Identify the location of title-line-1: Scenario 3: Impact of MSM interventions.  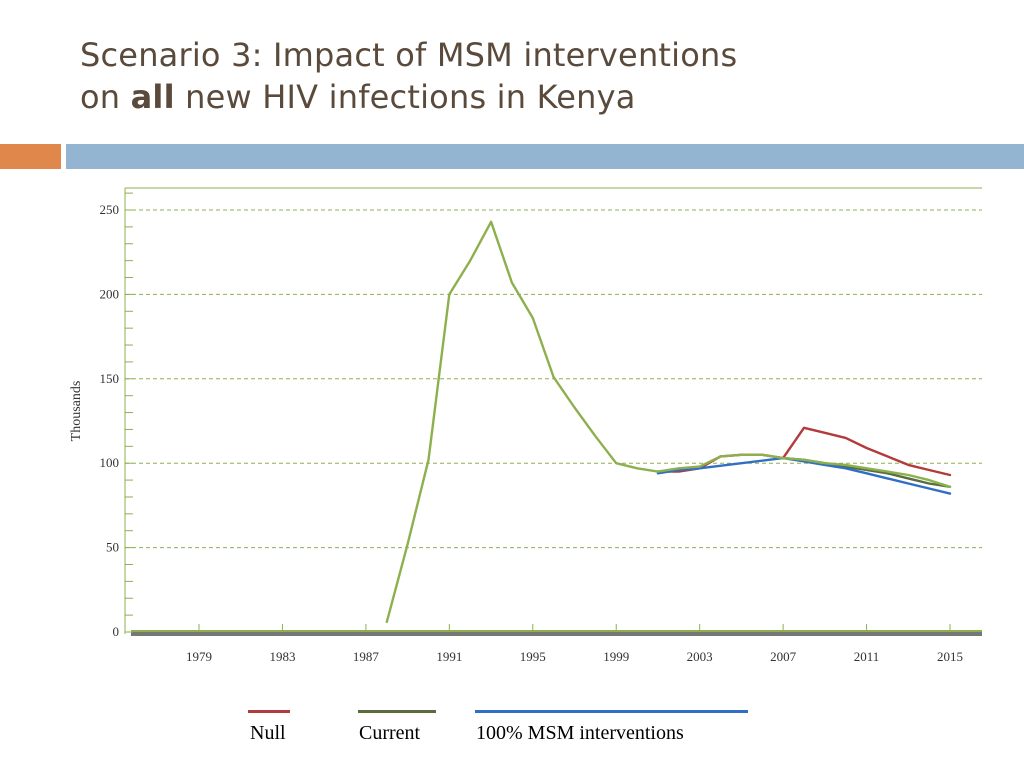
(409, 55).